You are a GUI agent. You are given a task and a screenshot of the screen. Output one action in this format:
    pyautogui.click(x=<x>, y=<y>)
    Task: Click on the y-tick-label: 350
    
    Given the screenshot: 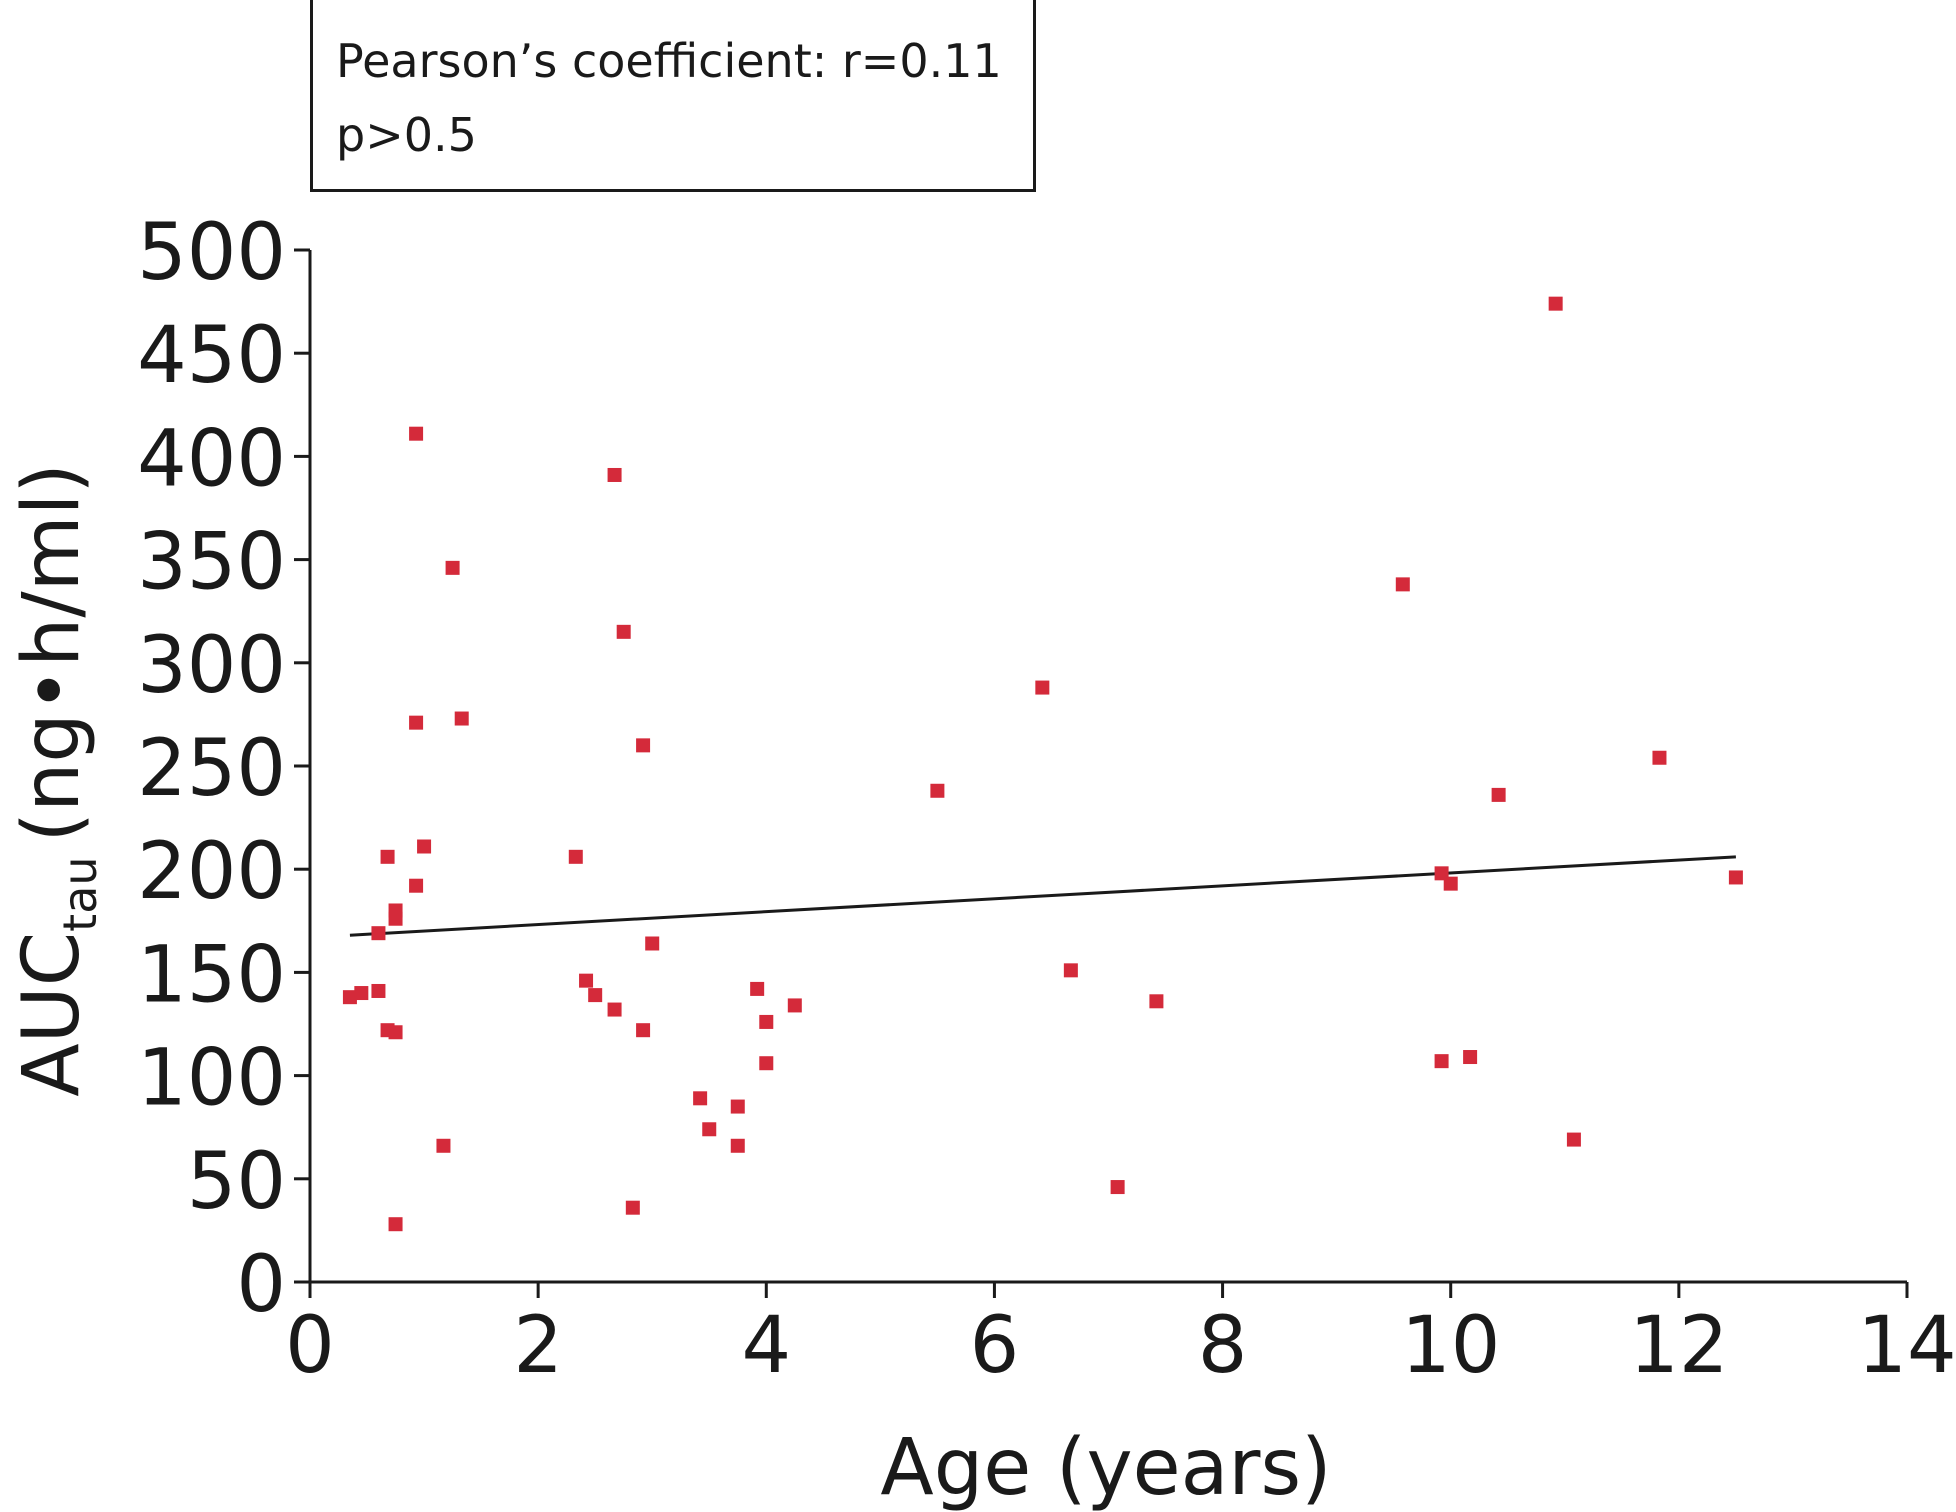 What is the action you would take?
    pyautogui.click(x=211, y=563)
    